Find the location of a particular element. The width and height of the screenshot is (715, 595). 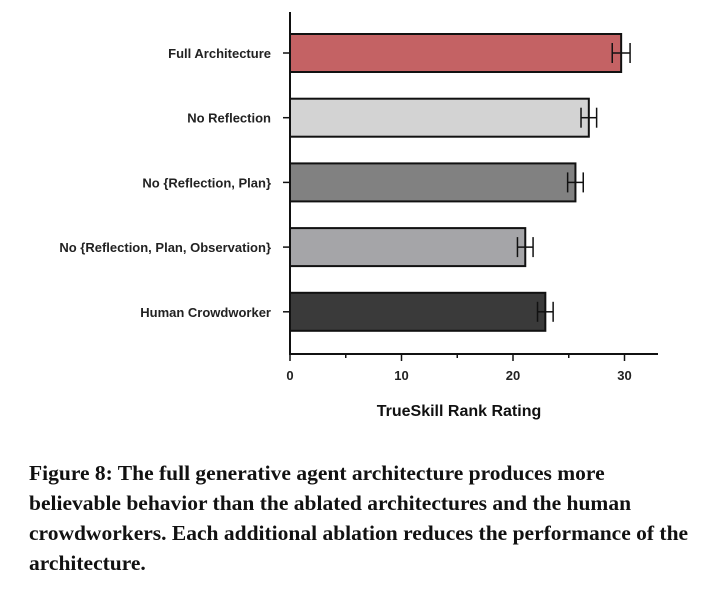

category-label: Human Crowdworker is located at coordinates (205, 312).